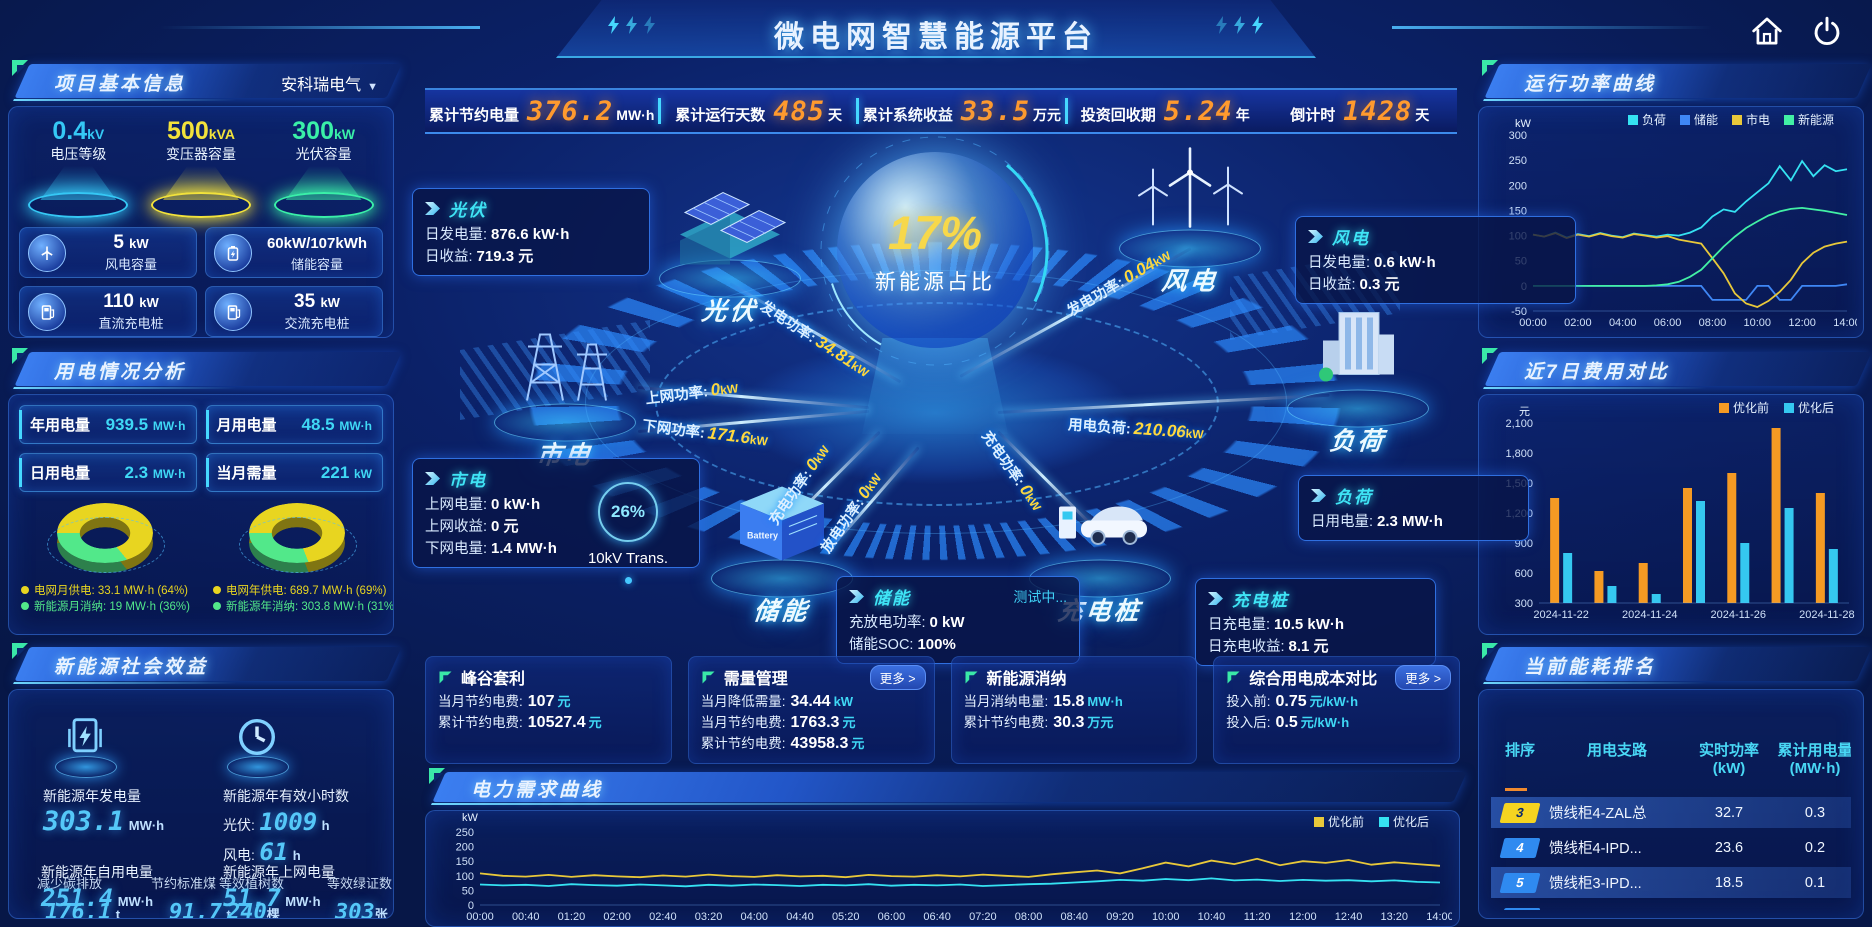 Image resolution: width=1872 pixels, height=927 pixels. What do you see at coordinates (1729, 812) in the screenshot?
I see `power-cell: 32.7` at bounding box center [1729, 812].